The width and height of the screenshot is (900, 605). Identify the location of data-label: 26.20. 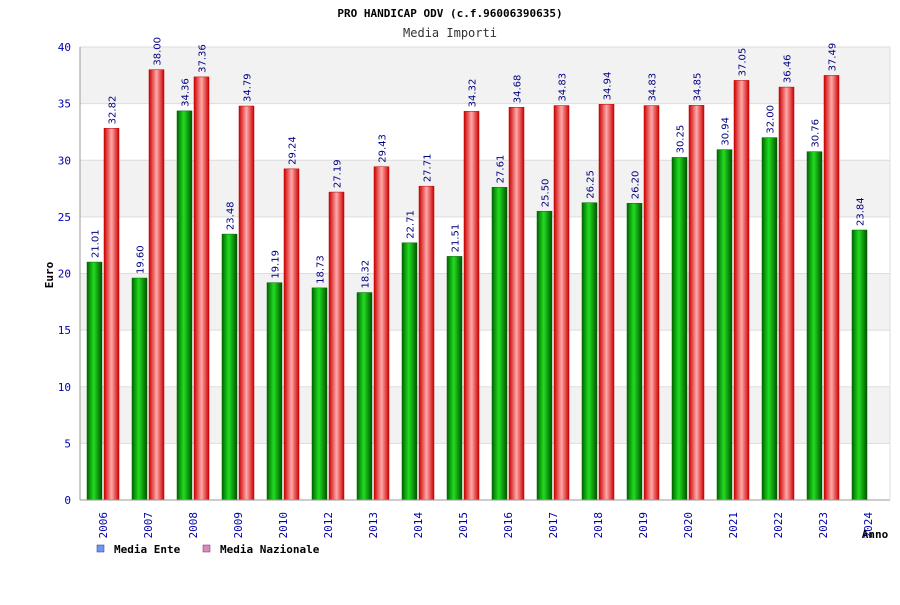
(636, 185).